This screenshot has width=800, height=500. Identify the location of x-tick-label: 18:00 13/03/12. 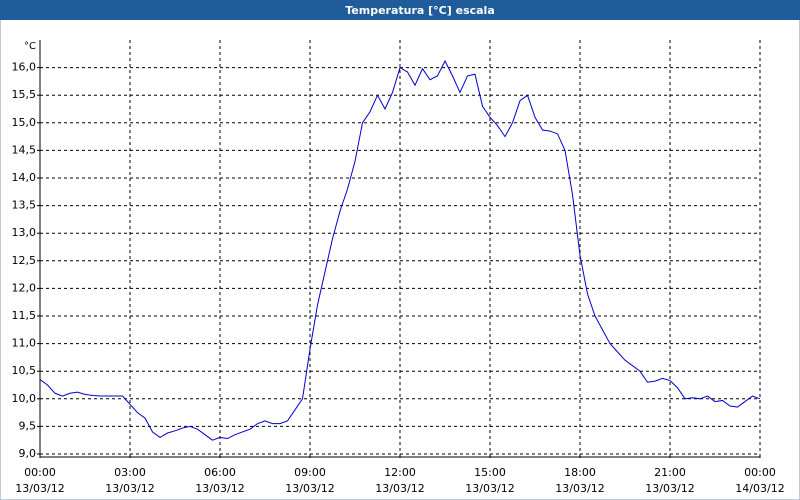
(579, 480).